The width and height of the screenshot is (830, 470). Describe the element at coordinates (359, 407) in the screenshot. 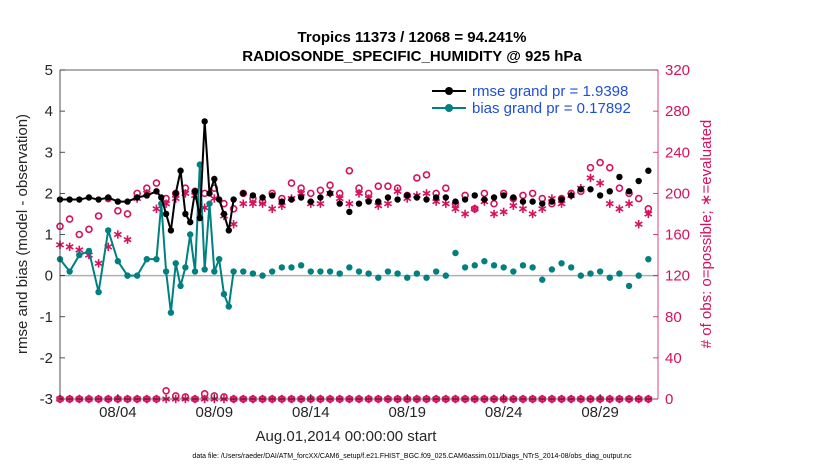

I see `x-ticks: 08/04 08/09 08/14 08/19 08/24 08/29` at that location.